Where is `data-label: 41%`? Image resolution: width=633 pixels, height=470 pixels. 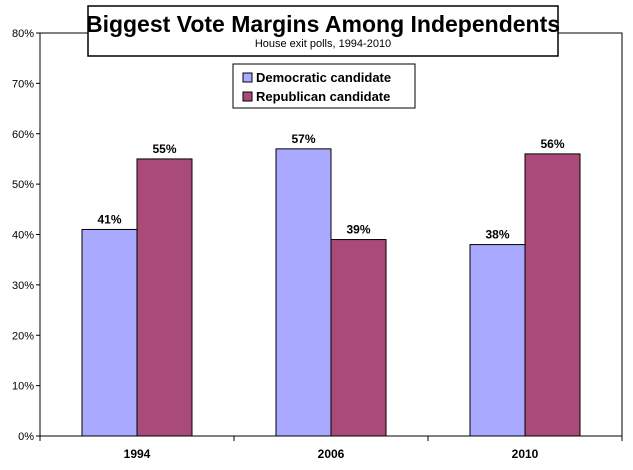
data-label: 41% is located at coordinates (109, 219).